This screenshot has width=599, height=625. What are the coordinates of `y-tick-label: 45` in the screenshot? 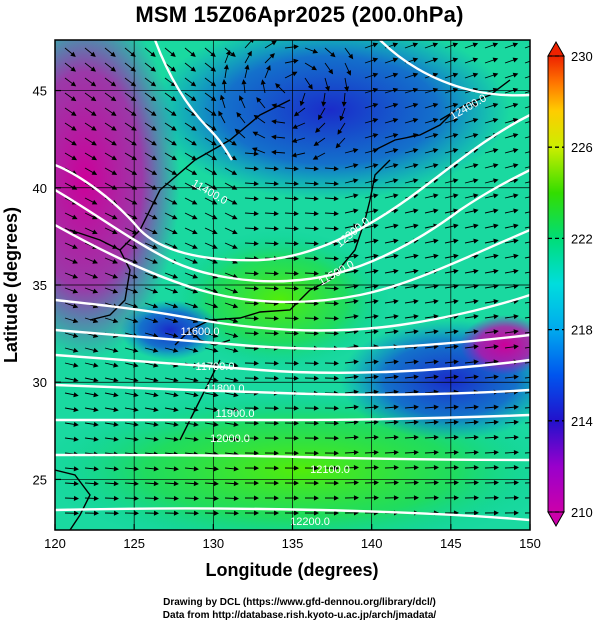 It's located at (40, 91).